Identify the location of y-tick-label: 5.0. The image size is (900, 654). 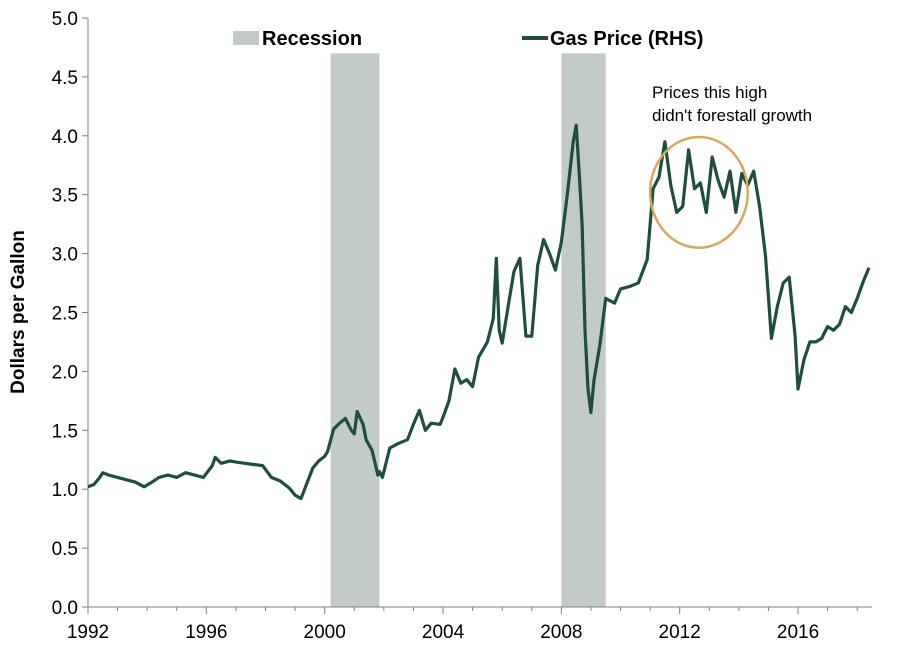
(65, 19).